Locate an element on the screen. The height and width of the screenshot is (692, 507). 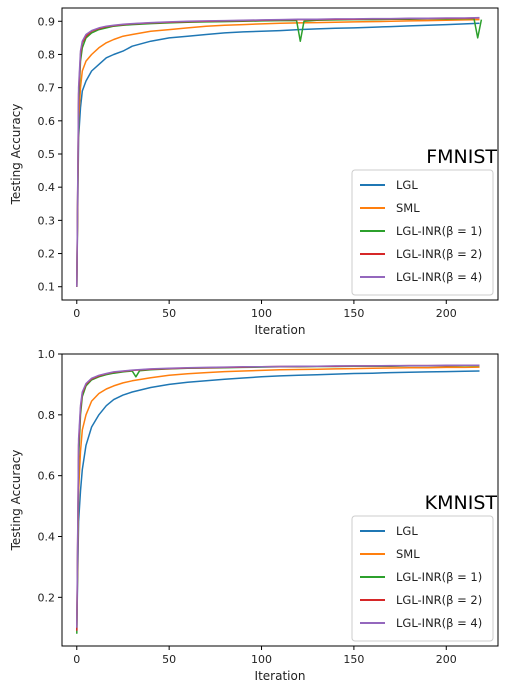
y-tick-label: 1.0 is located at coordinates (47, 354).